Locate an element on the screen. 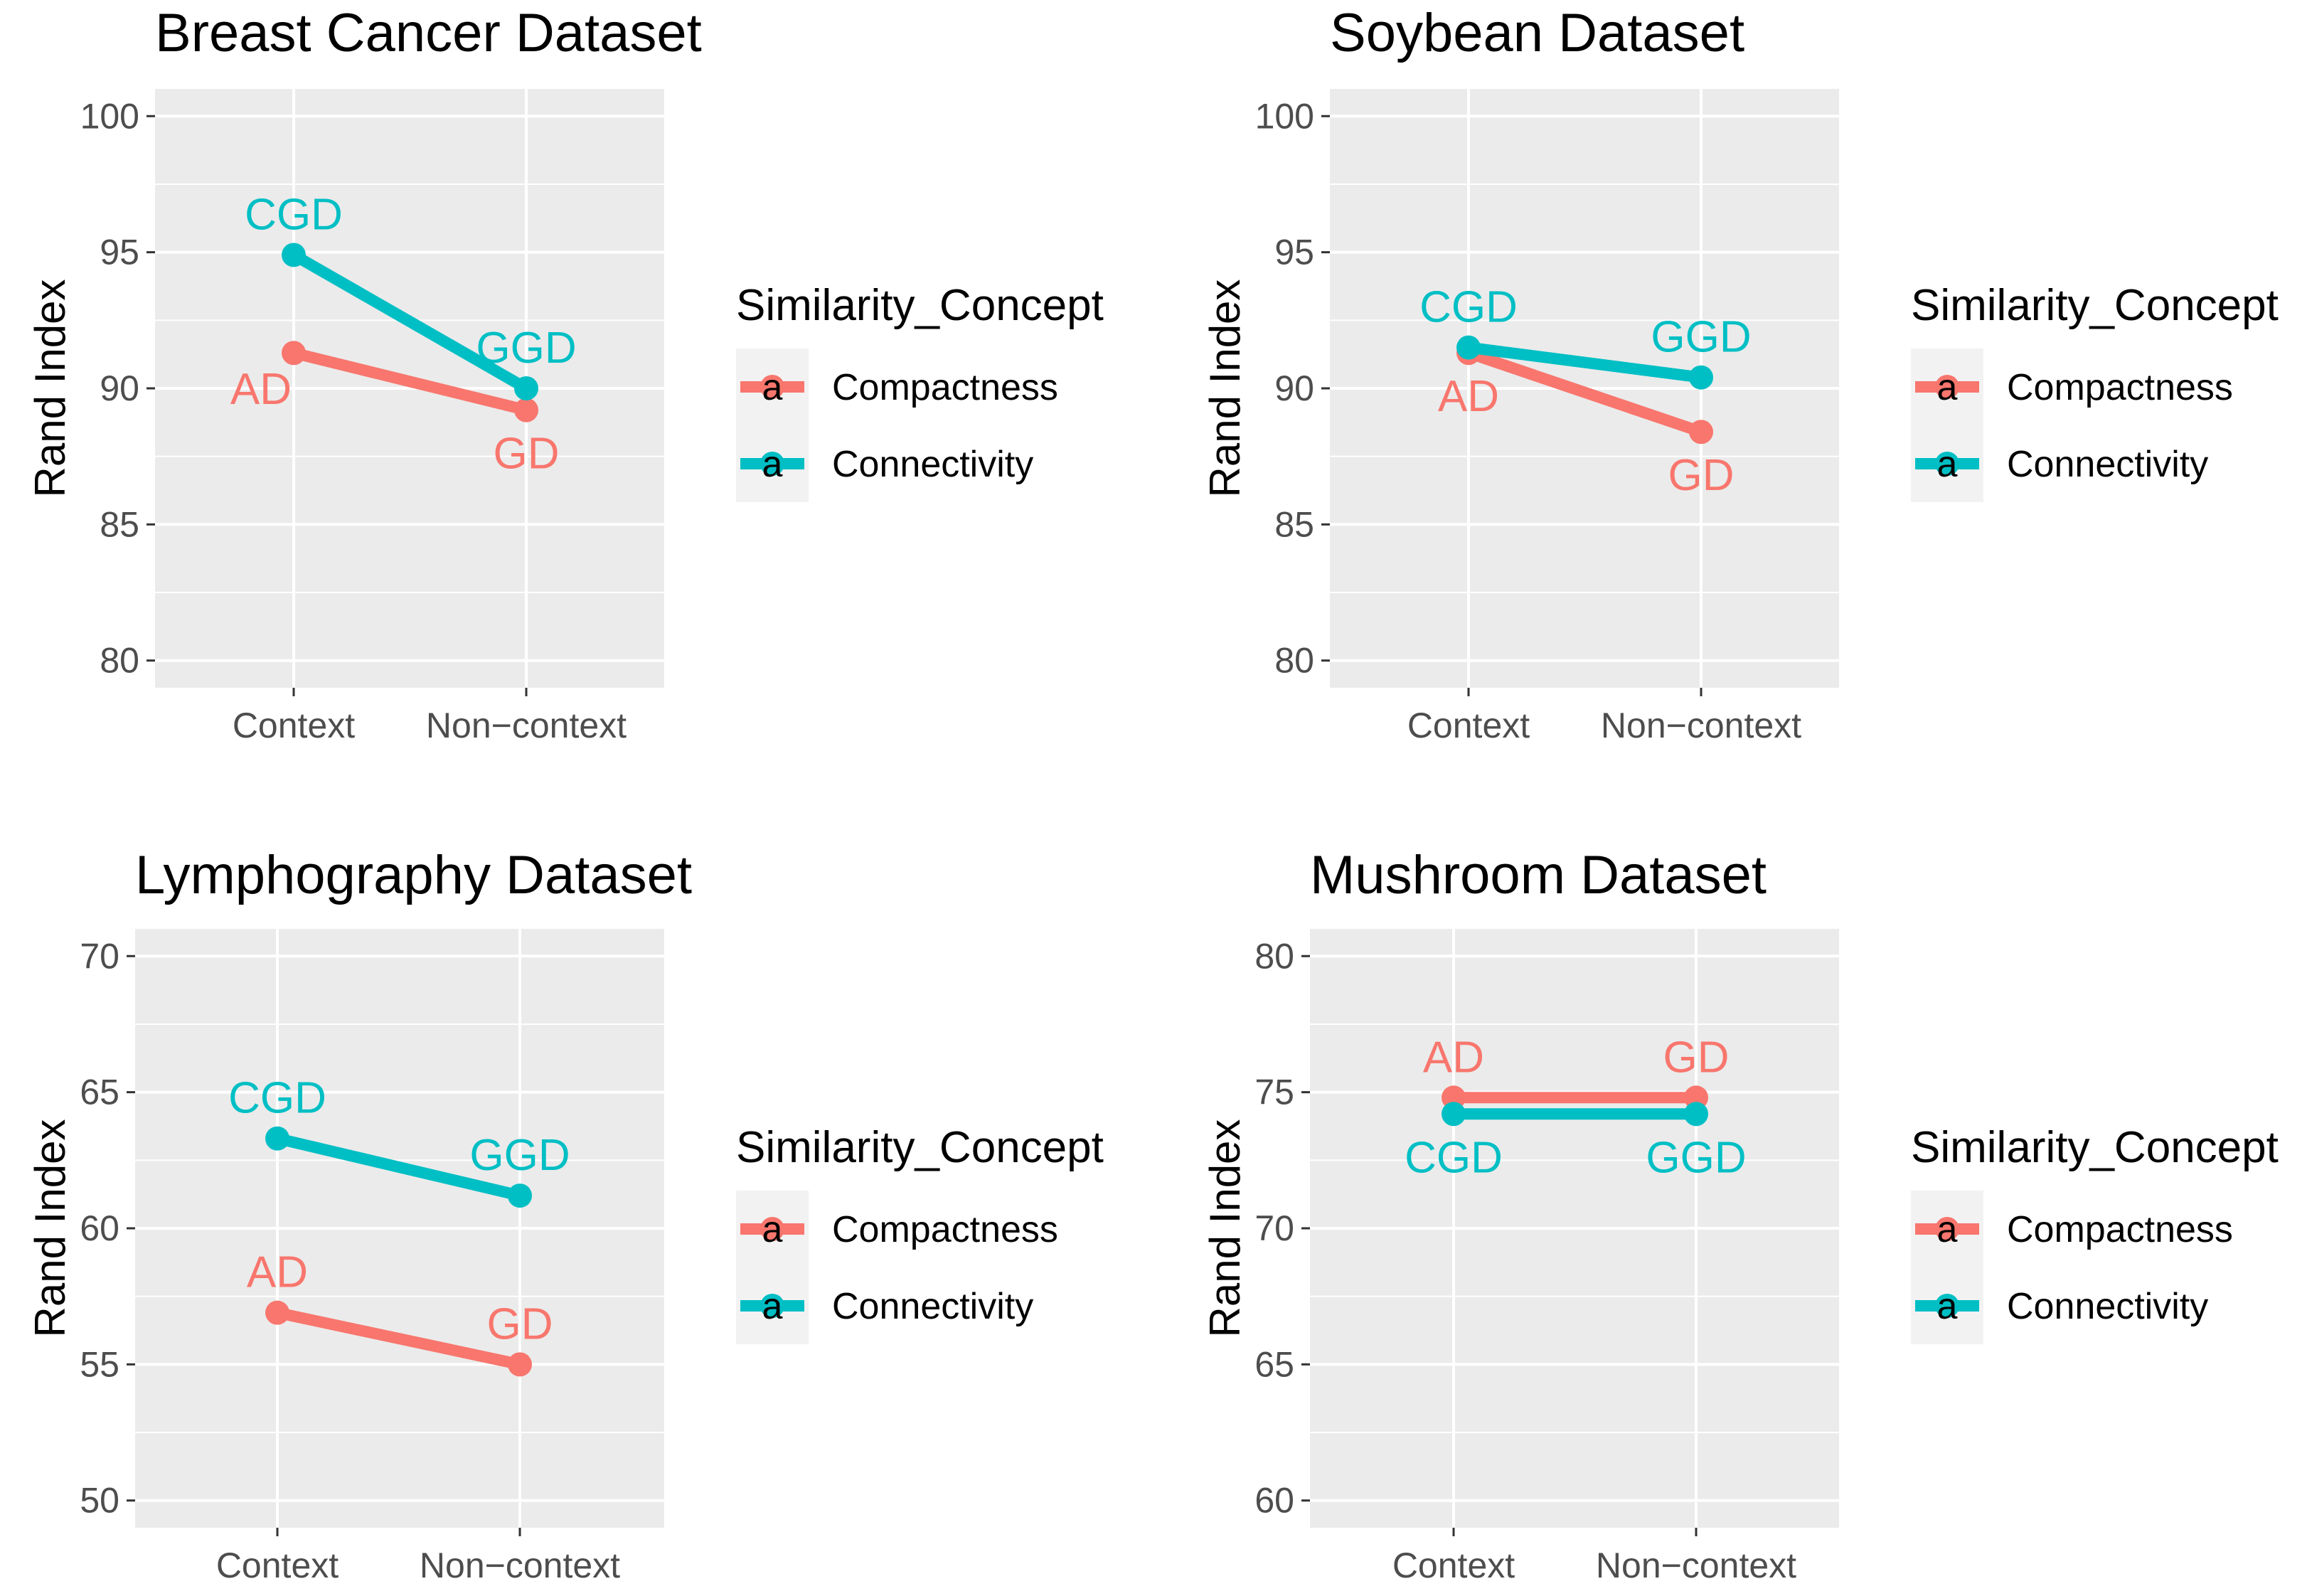 This screenshot has width=2307, height=1596. chart-title: Breast Cancer Dataset is located at coordinates (428, 33).